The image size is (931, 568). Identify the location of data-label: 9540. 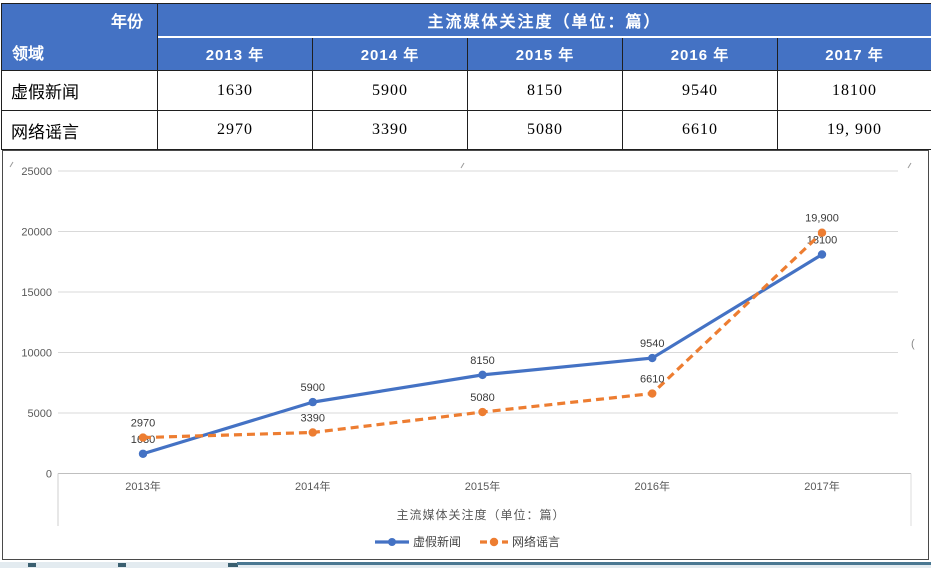
(652, 344).